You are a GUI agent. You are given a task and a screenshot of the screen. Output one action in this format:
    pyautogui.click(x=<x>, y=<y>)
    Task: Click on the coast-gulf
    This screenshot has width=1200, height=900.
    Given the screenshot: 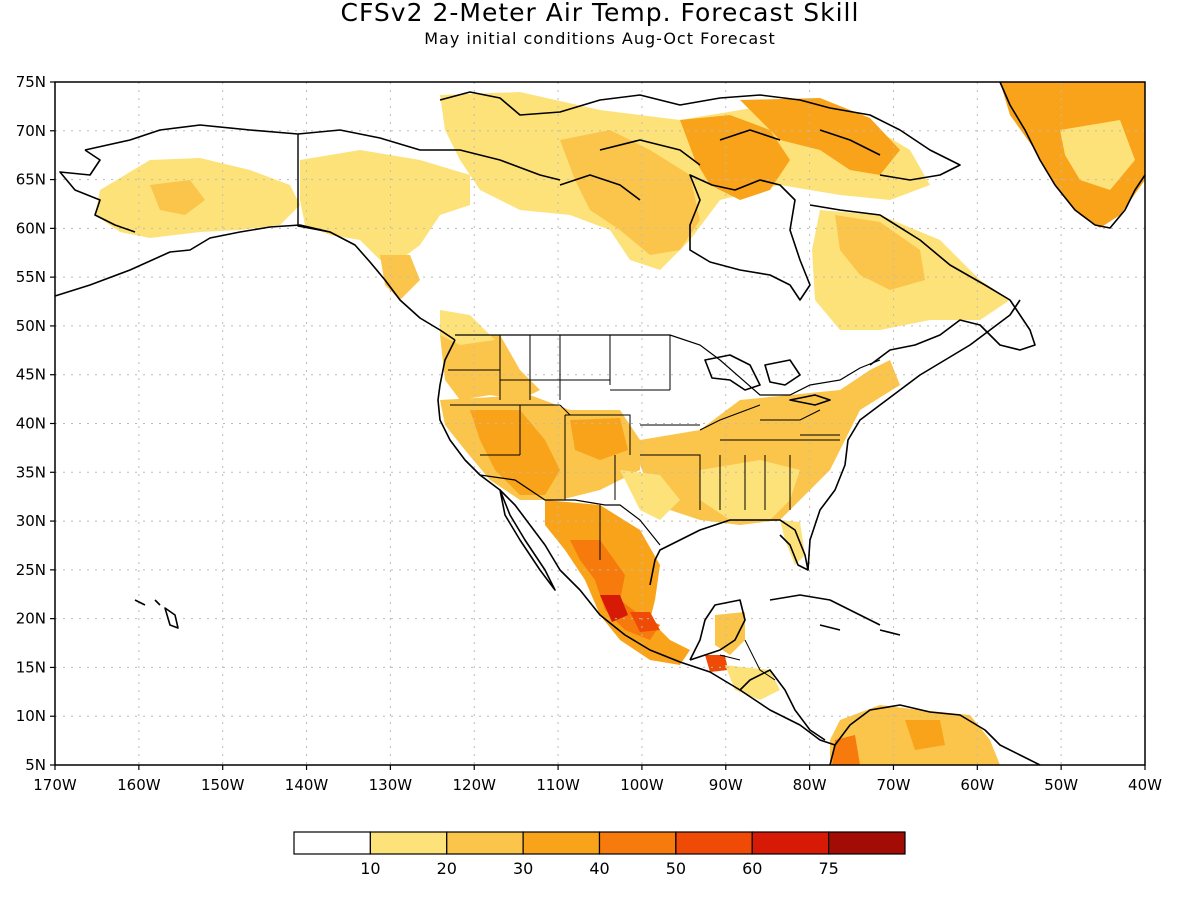 What is the action you would take?
    pyautogui.click(x=729, y=590)
    